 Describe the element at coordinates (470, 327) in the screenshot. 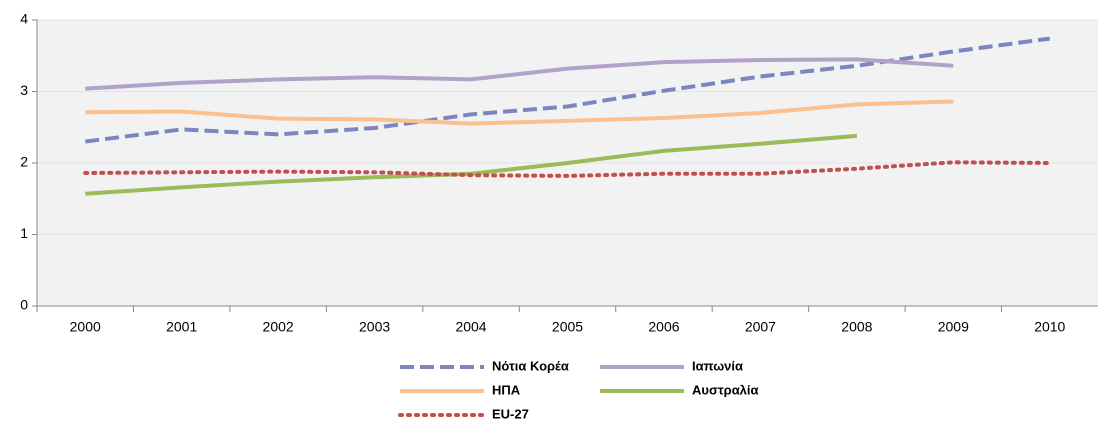

I see `x-tick-label: 2004` at that location.